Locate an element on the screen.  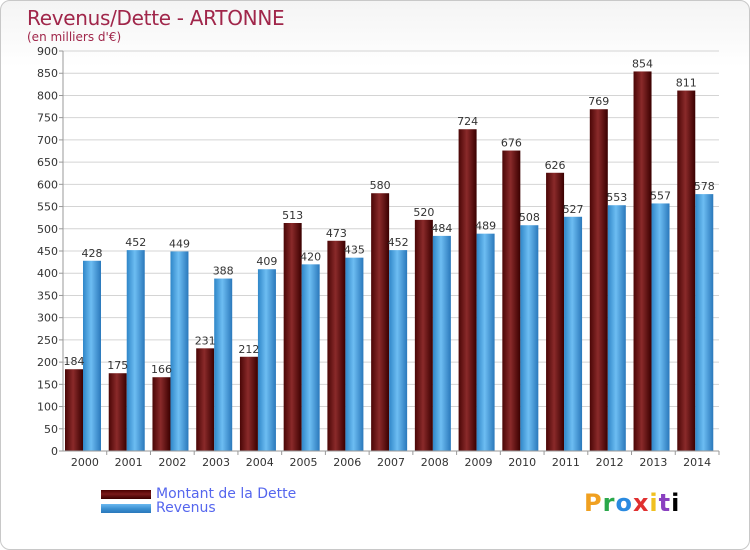
x-tick-label: 2006 is located at coordinates (347, 462).